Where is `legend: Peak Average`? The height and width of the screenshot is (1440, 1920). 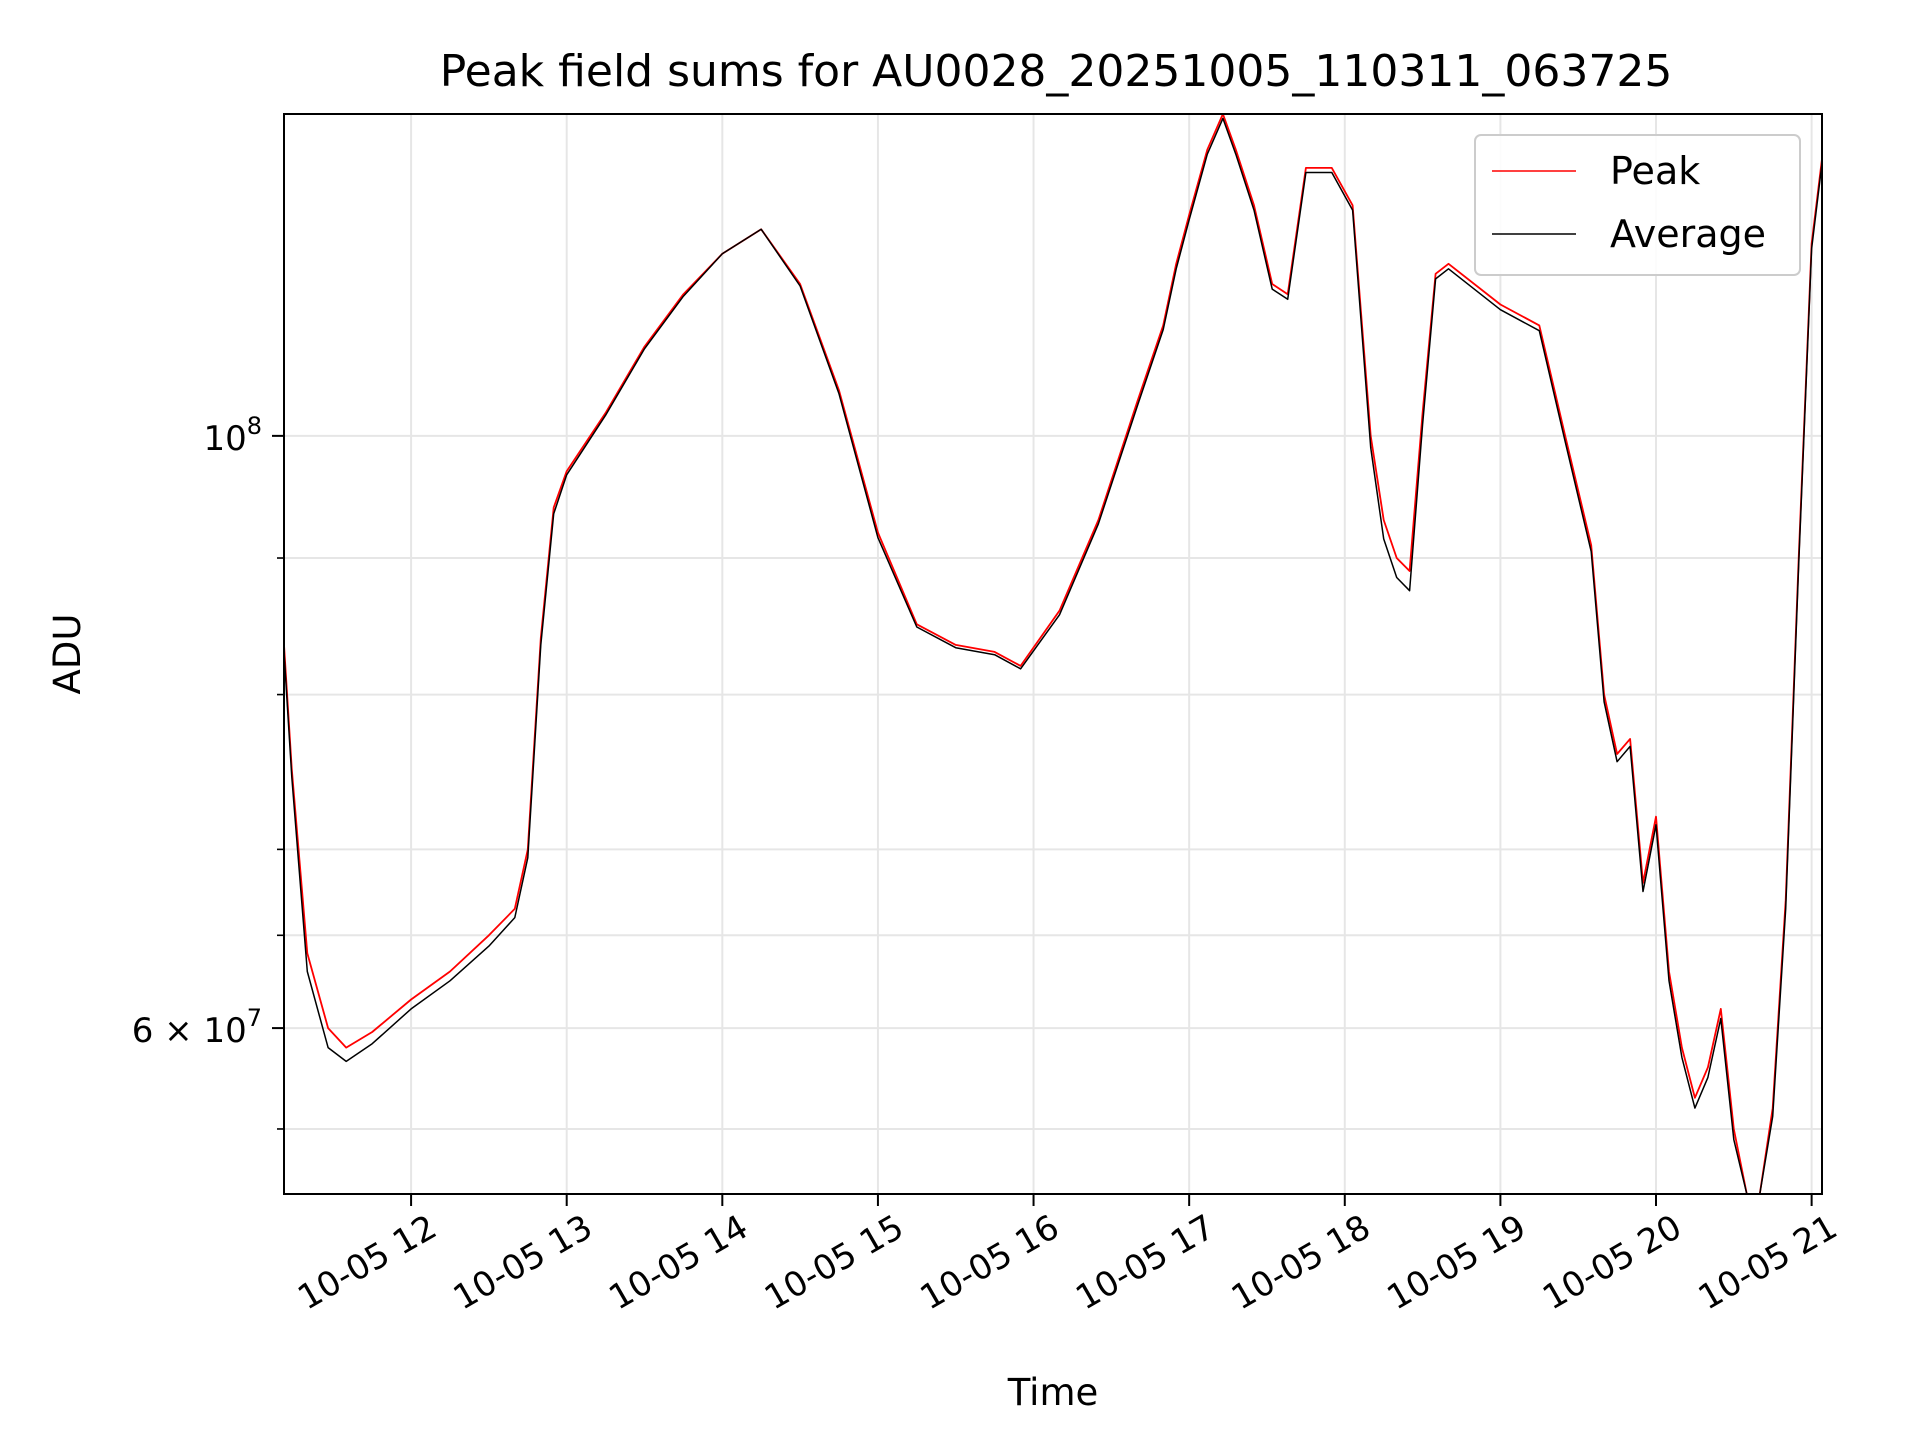
legend: Peak Average is located at coordinates (1637, 205).